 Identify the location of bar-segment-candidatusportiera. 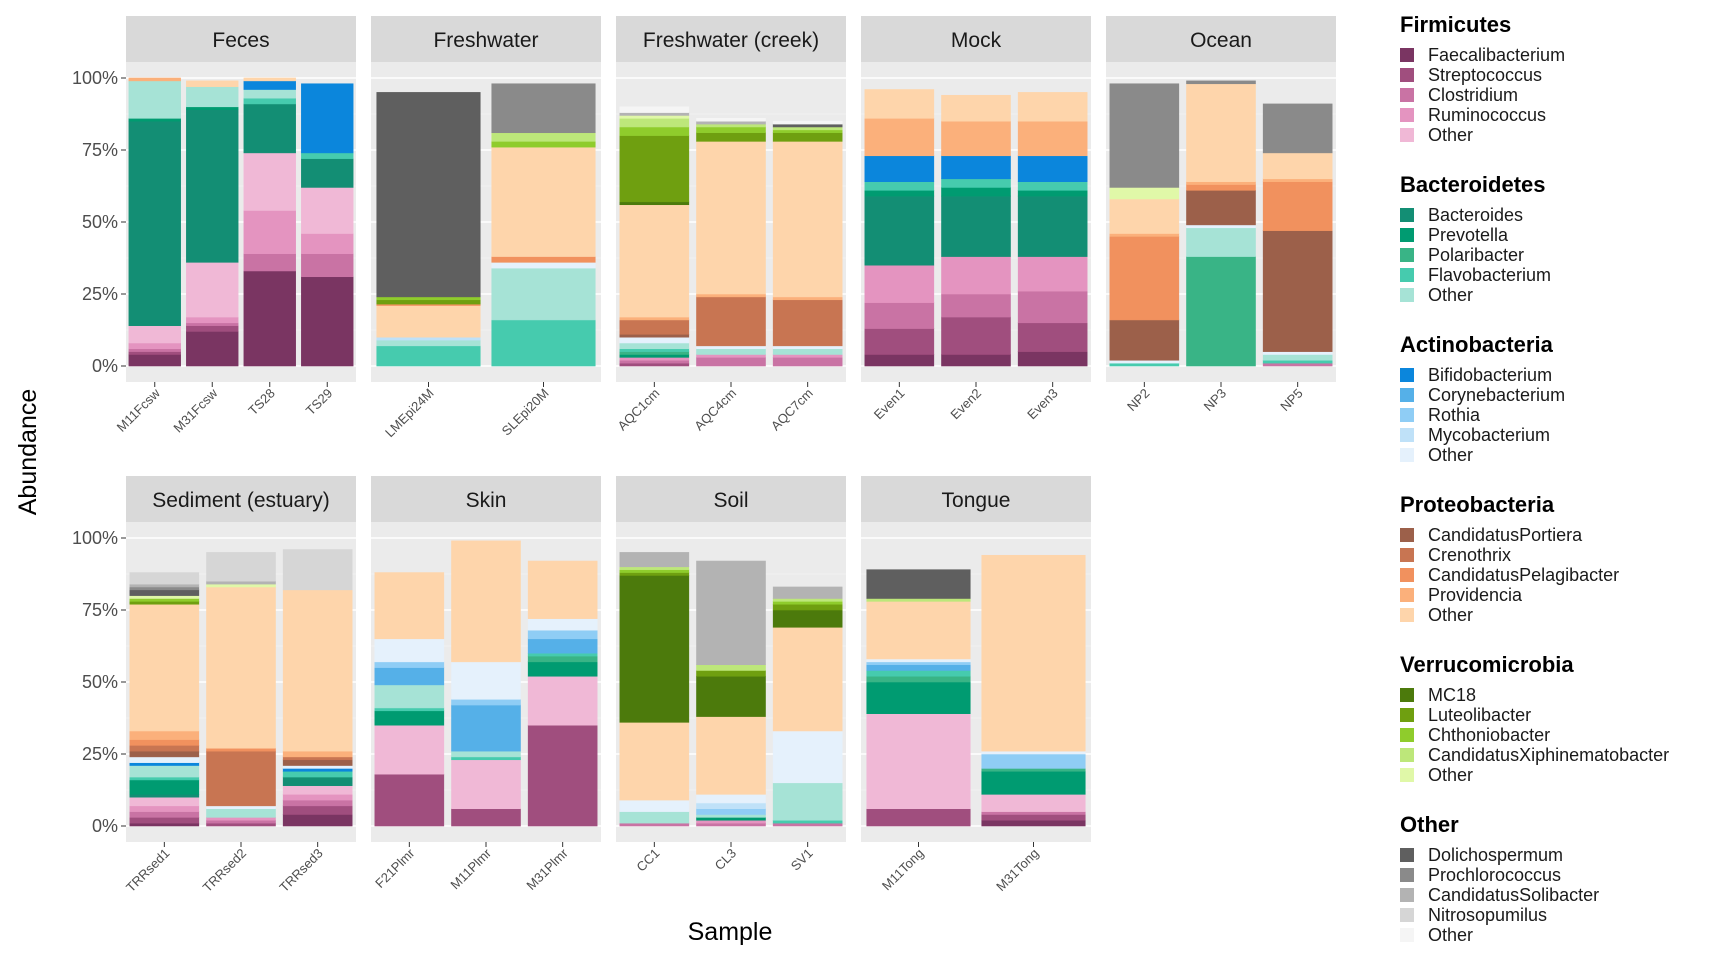
(1144, 340).